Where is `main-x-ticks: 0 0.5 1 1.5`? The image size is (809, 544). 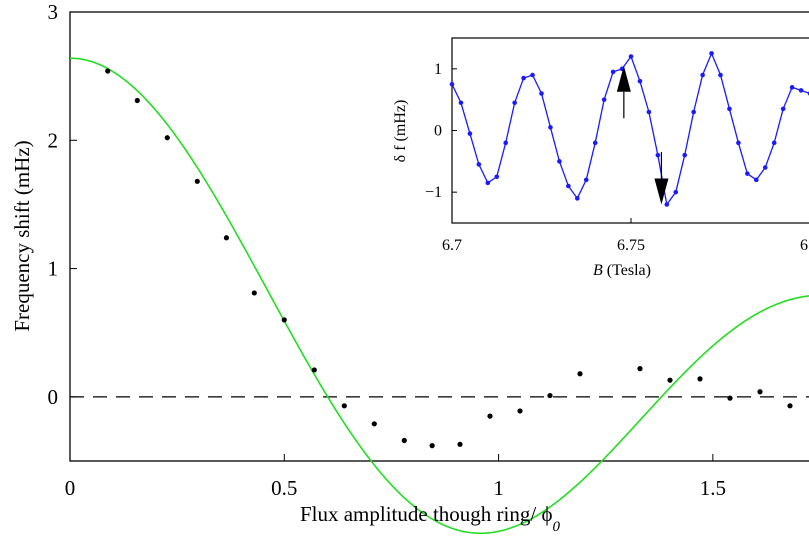 main-x-ticks: 0 0.5 1 1.5 is located at coordinates (395, 477).